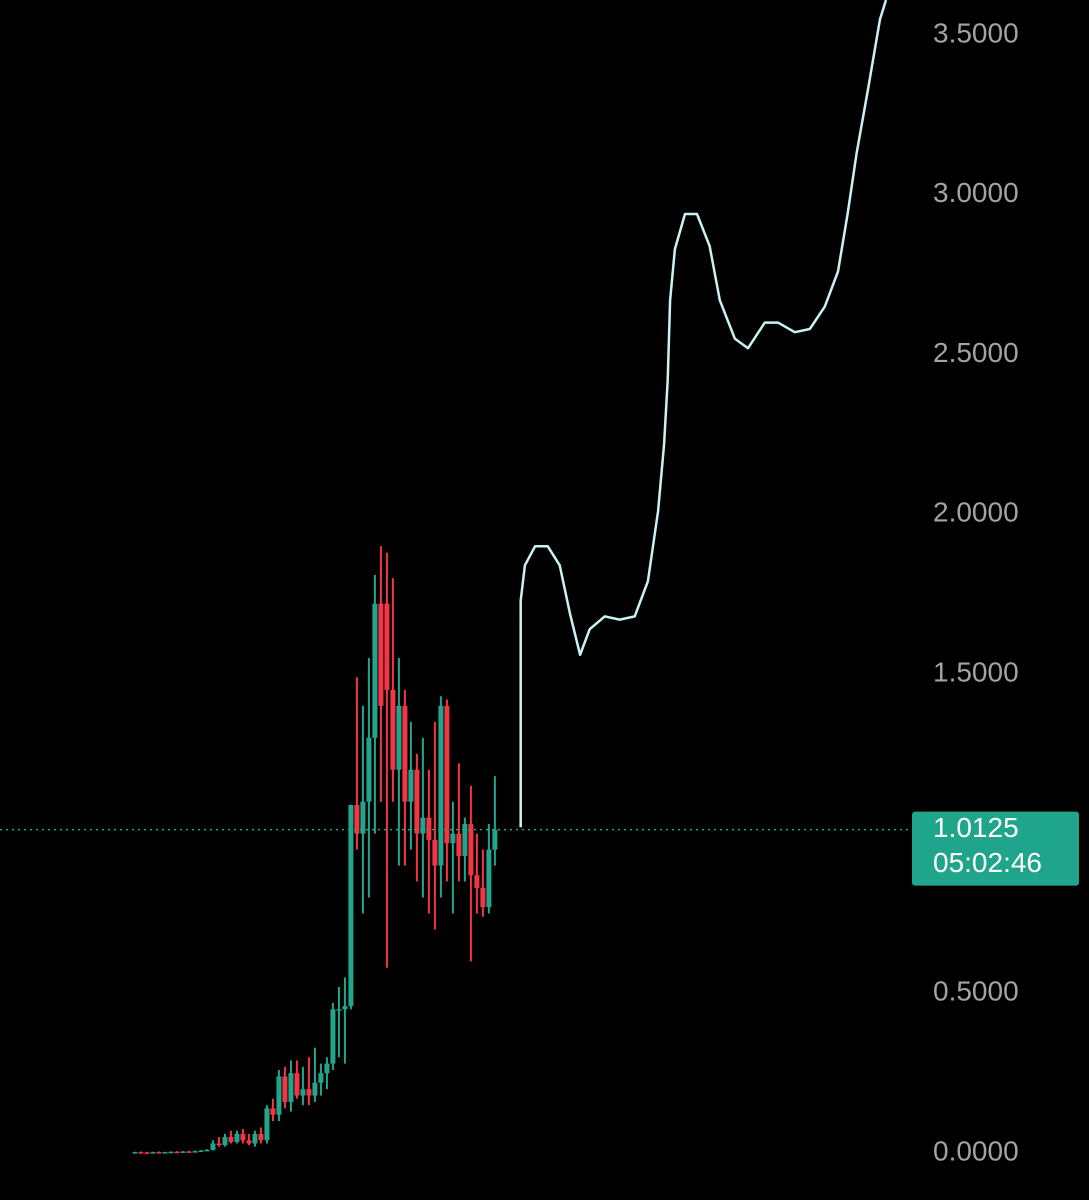 Image resolution: width=1089 pixels, height=1200 pixels. Describe the element at coordinates (976, 671) in the screenshot. I see `y-tick-label: 1.5000` at that location.